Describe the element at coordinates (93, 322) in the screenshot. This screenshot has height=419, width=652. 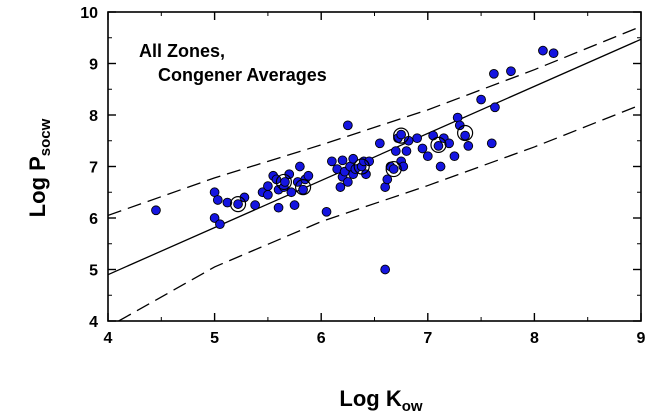
I see `y-tick-label: 4` at that location.